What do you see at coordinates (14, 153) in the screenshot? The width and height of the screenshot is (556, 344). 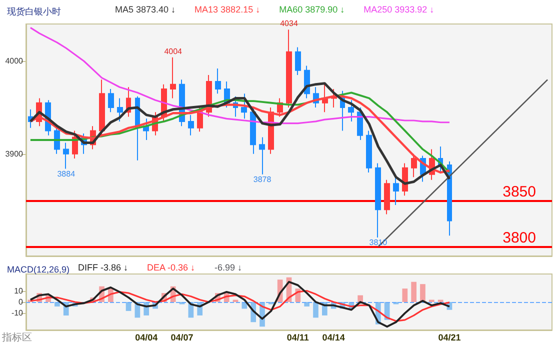 I see `y-tick-label: 3900` at bounding box center [14, 153].